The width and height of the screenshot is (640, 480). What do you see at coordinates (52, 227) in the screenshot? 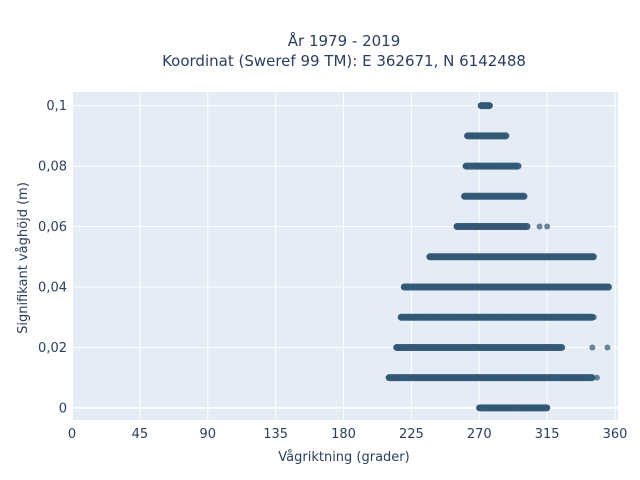
I see `y-tick-label: 0,06` at bounding box center [52, 227].